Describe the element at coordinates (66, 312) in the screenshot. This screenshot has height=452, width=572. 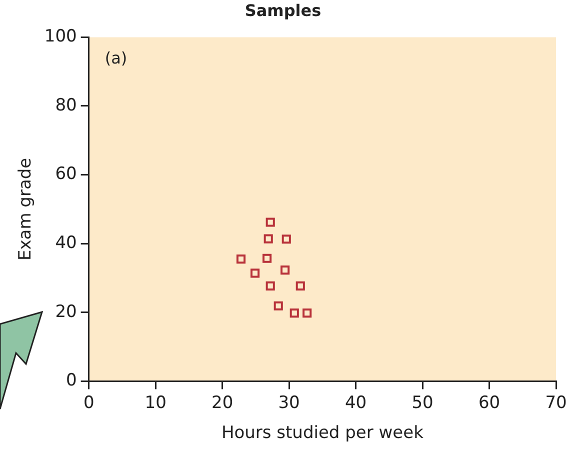
I see `y-tick-label: 20` at that location.